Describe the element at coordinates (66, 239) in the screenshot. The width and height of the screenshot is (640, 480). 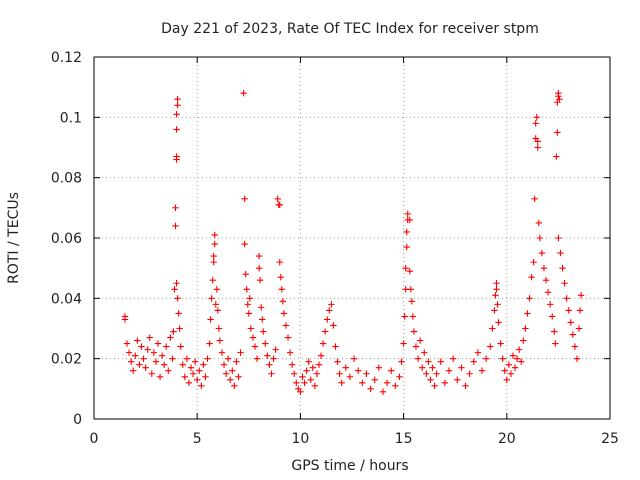
I see `y-tick-label: 0.06` at that location.